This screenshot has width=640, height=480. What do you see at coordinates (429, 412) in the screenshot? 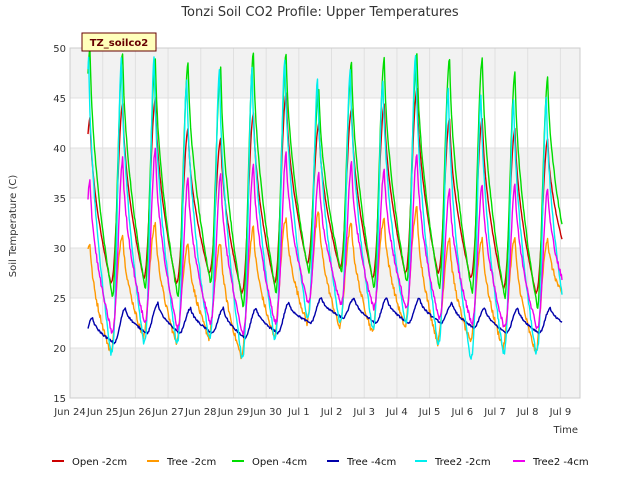
I see `x-tick-label: Jul 5` at bounding box center [429, 412].